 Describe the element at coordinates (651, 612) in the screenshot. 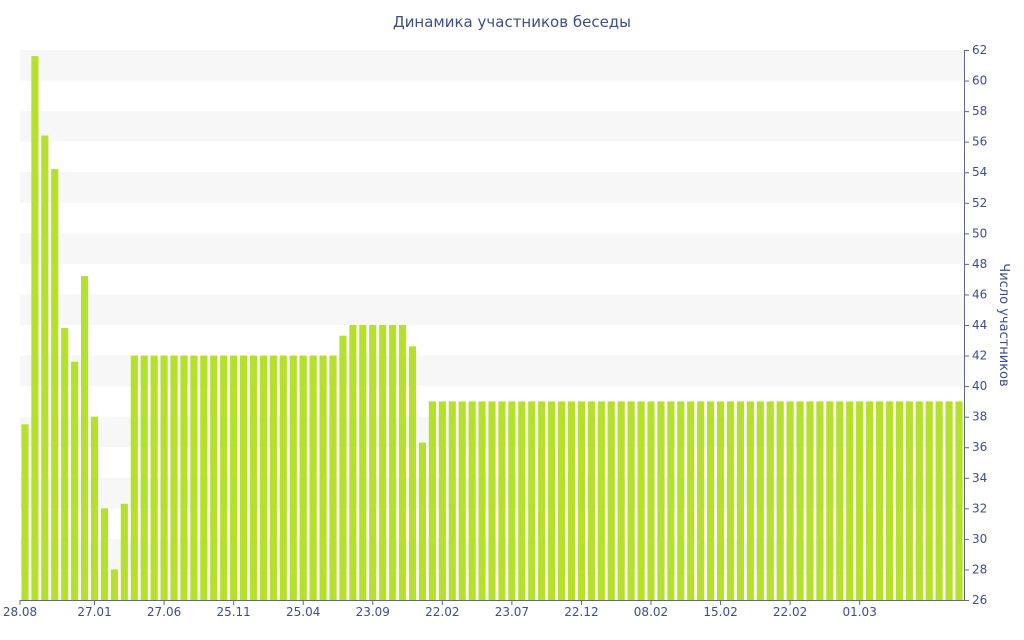

I see `x-tick-label: 08.02` at that location.